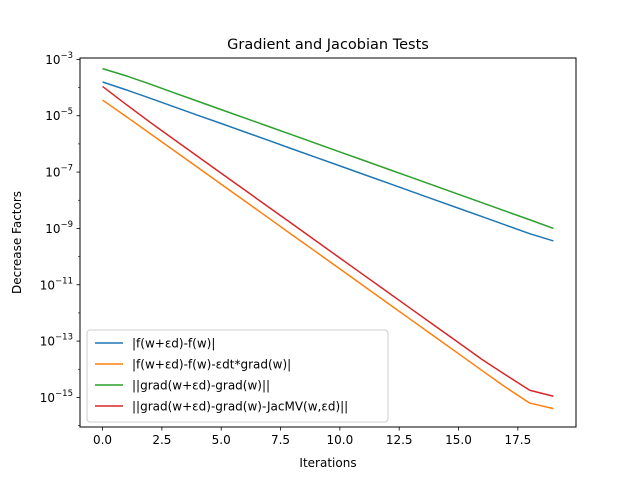 The image size is (640, 480). Describe the element at coordinates (517, 440) in the screenshot. I see `x-tick-label: 17.5` at that location.